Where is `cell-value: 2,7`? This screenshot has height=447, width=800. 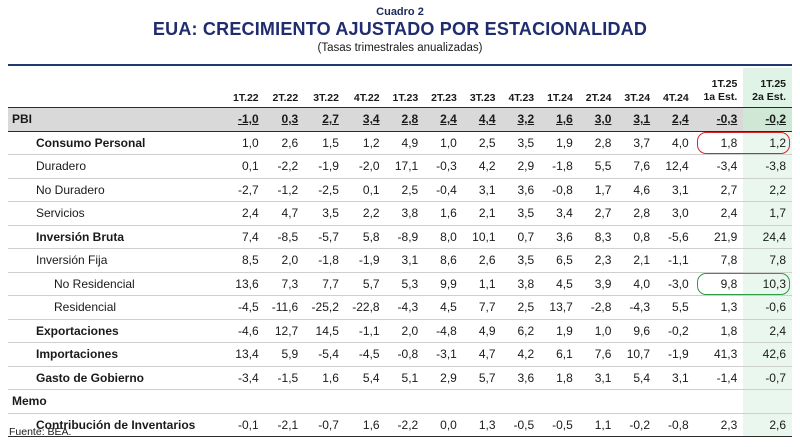
cell-value: 2,7 is located at coordinates (330, 119).